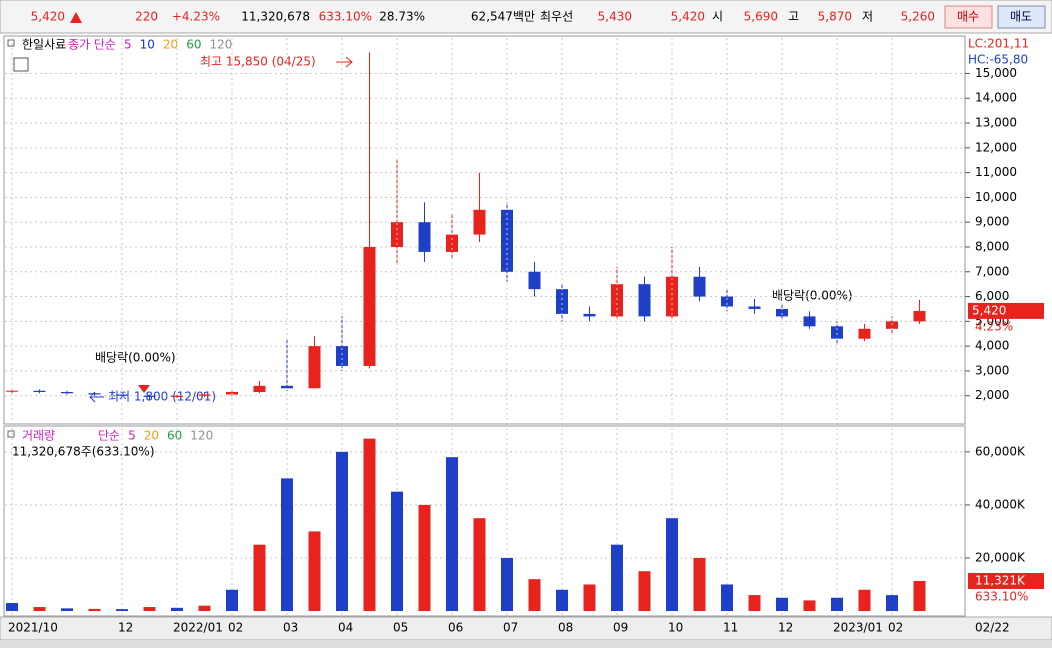 The width and height of the screenshot is (1052, 648). Describe the element at coordinates (109, 436) in the screenshot. I see `legend-label: 단순` at that location.